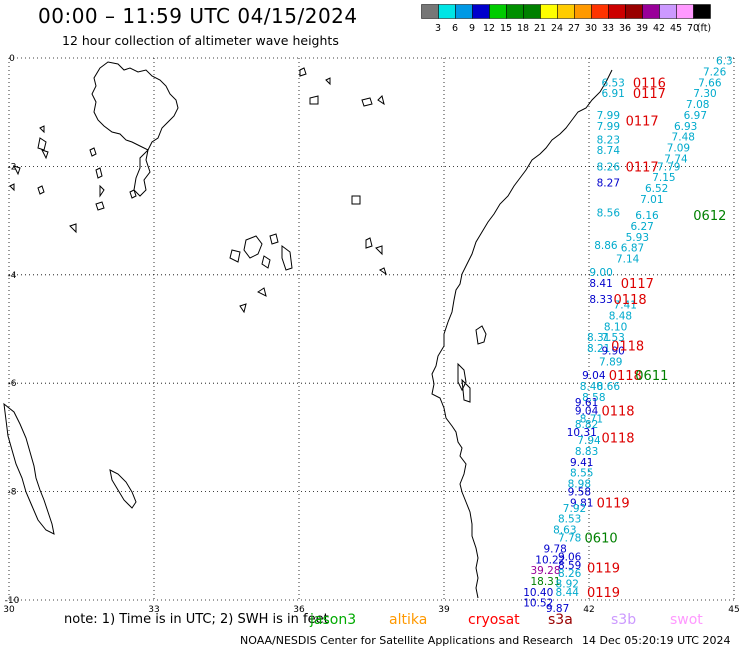  What do you see at coordinates (586, 403) in the screenshot?
I see `wave-height-label: 9.61` at bounding box center [586, 403].